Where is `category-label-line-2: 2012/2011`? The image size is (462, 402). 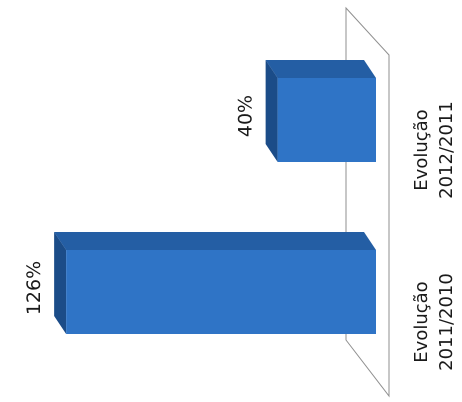
category-label-line-2: 2012/2011 is located at coordinates (446, 150).